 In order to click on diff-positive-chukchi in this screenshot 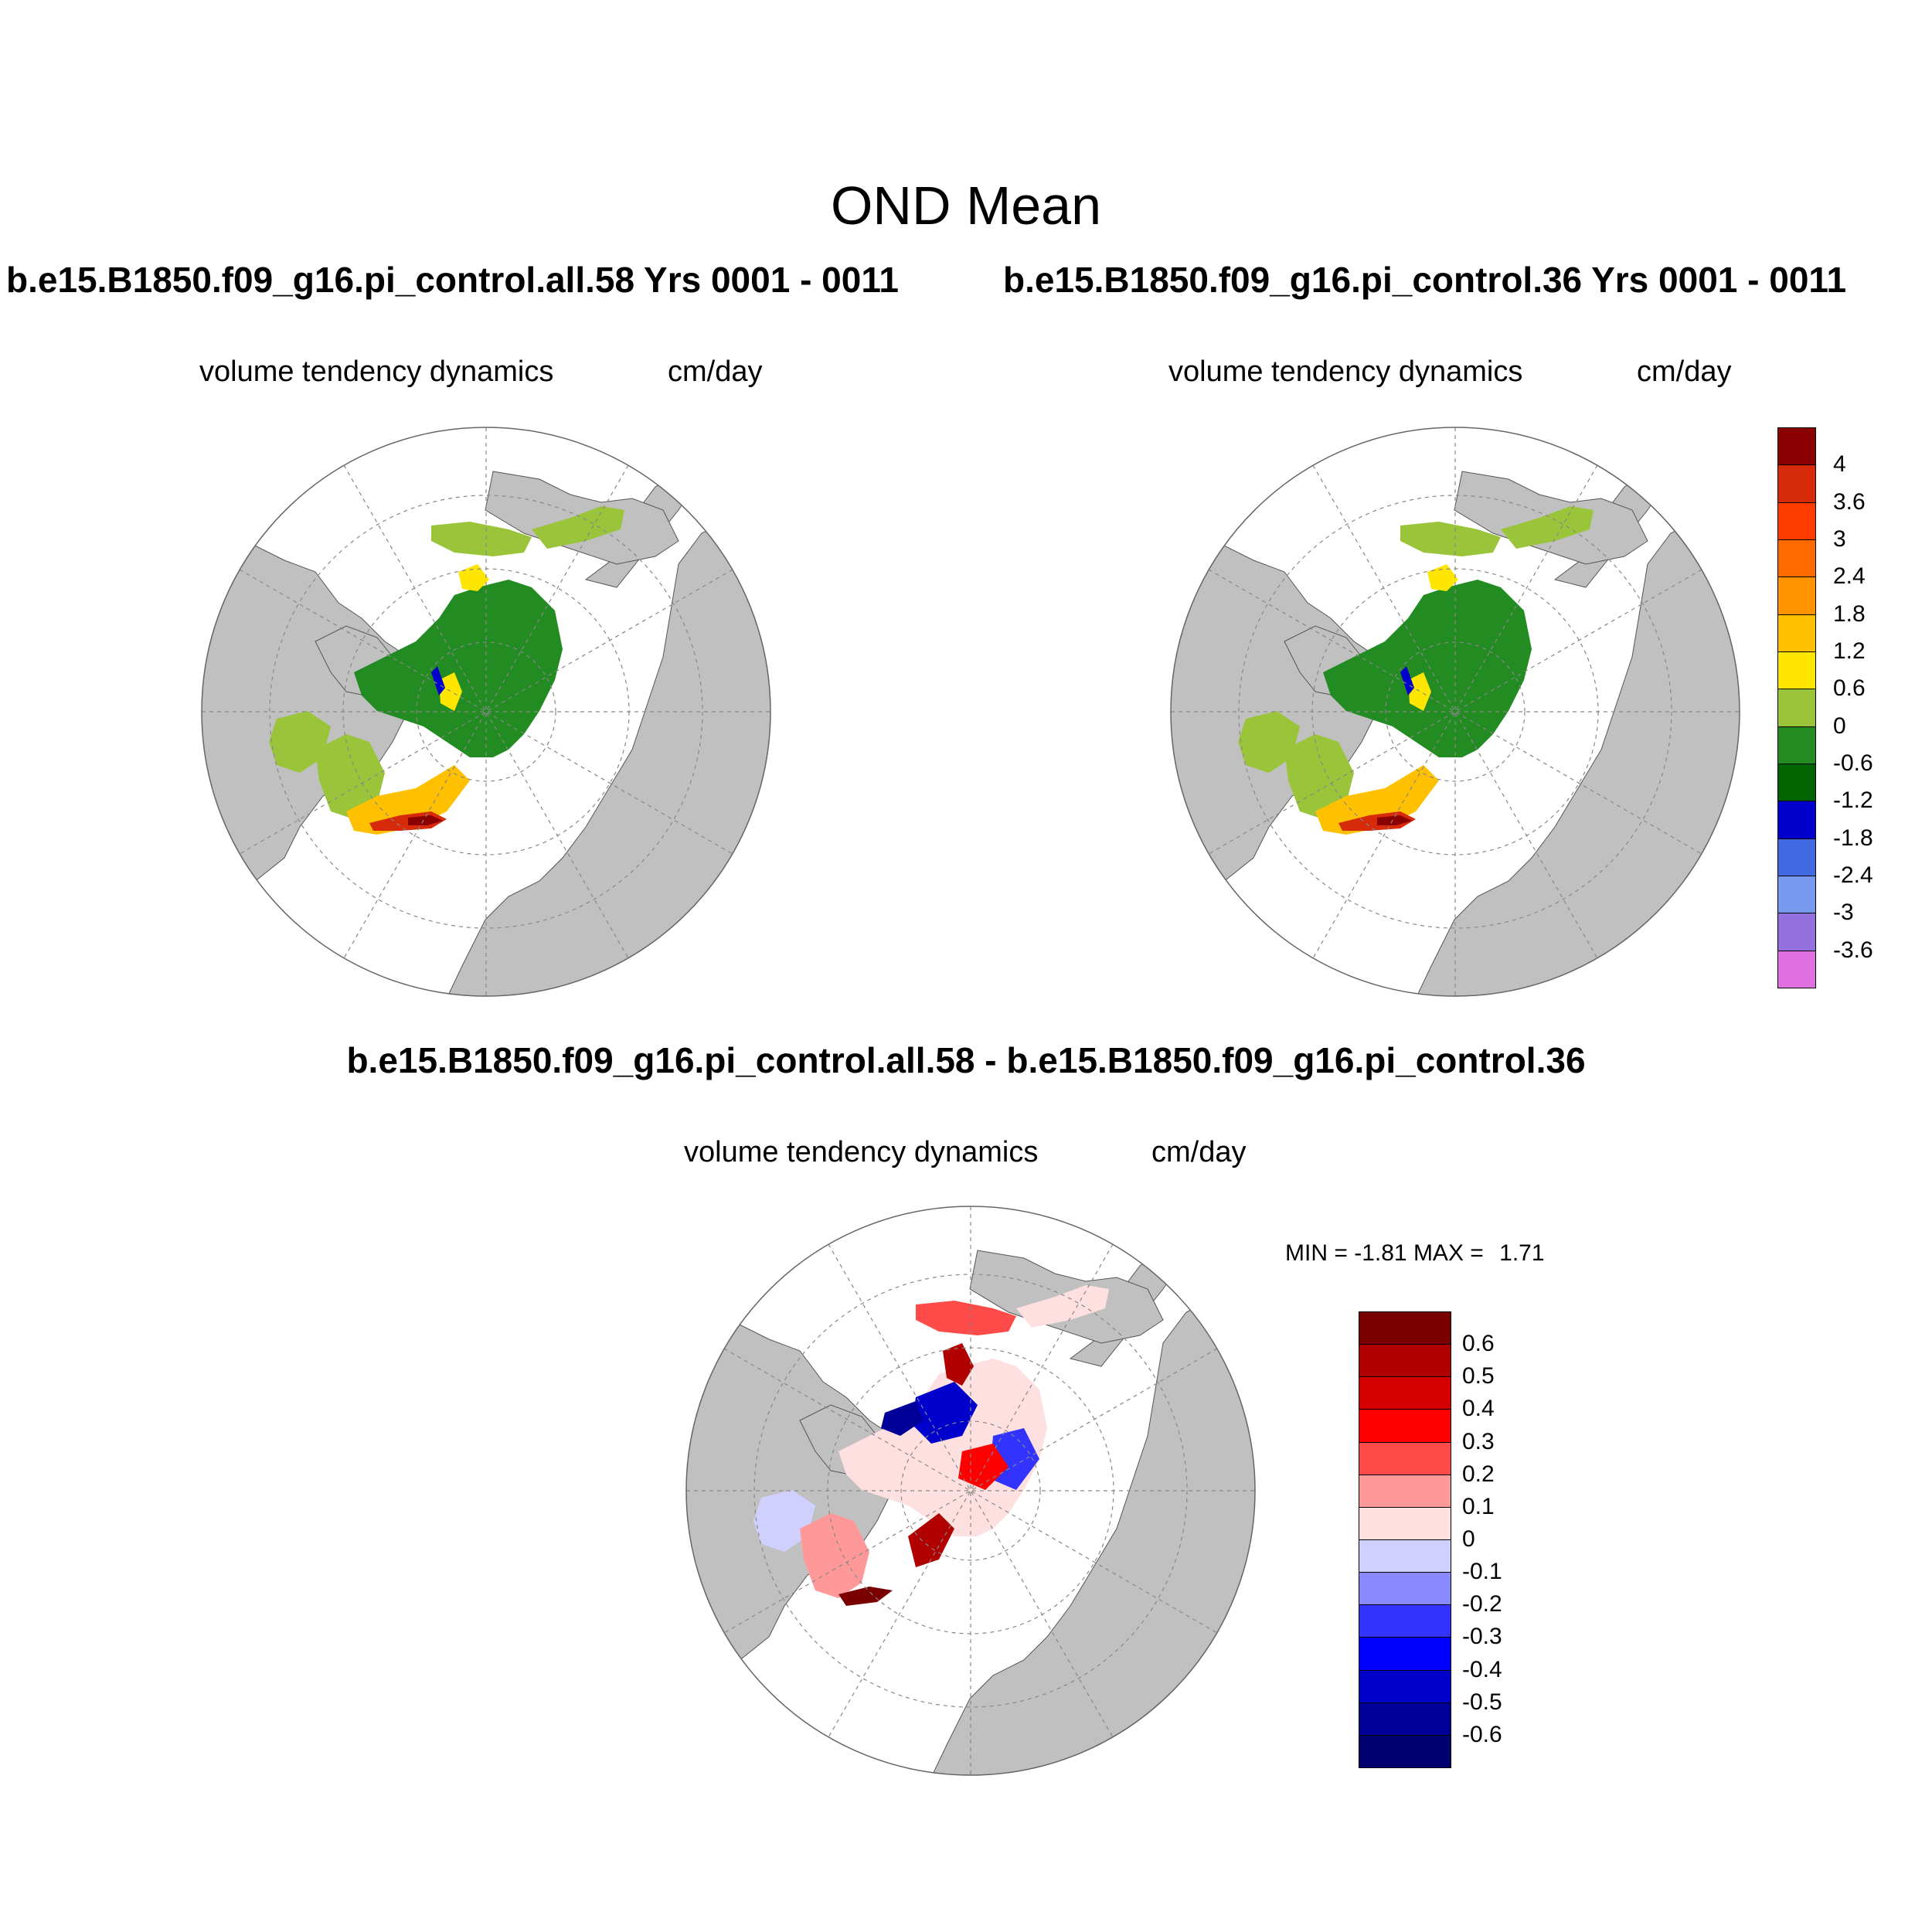, I will do `click(958, 1364)`.